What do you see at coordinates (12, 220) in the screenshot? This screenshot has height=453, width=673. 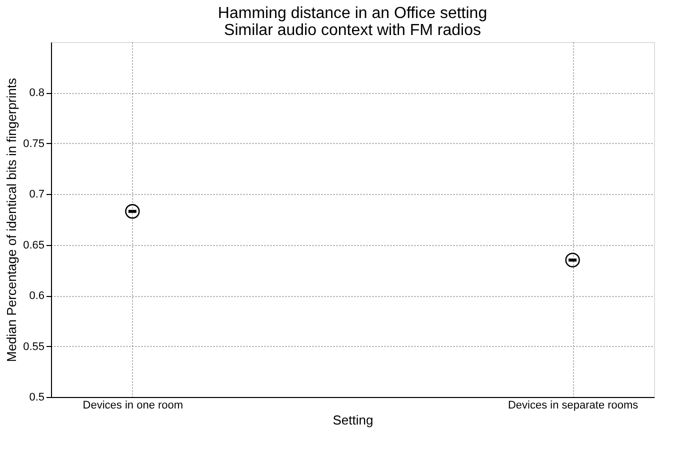 I see `y-axis-title: Median Percentage of identical bits in fingerprints` at bounding box center [12, 220].